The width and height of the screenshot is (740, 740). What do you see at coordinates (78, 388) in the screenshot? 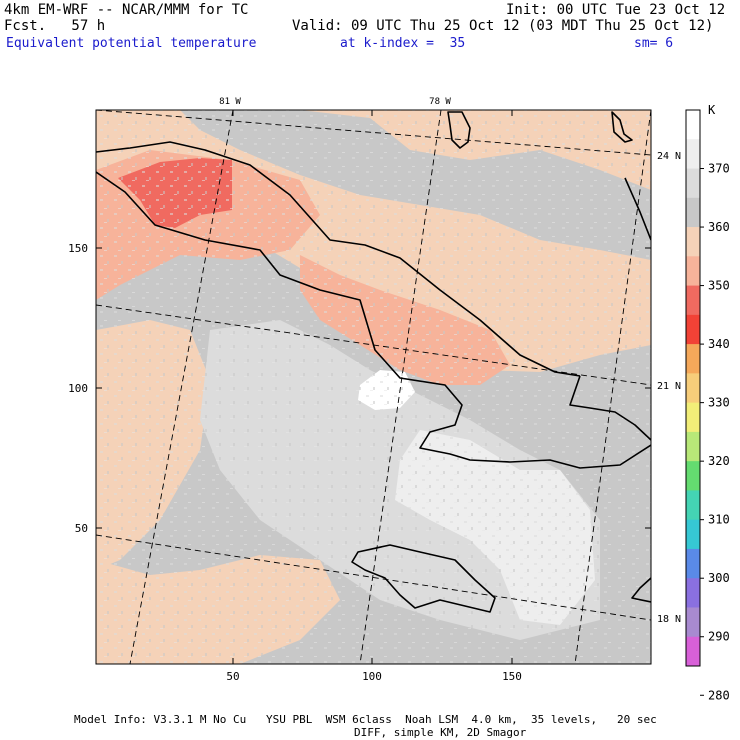
I see `y-tick-100: 100` at bounding box center [78, 388].